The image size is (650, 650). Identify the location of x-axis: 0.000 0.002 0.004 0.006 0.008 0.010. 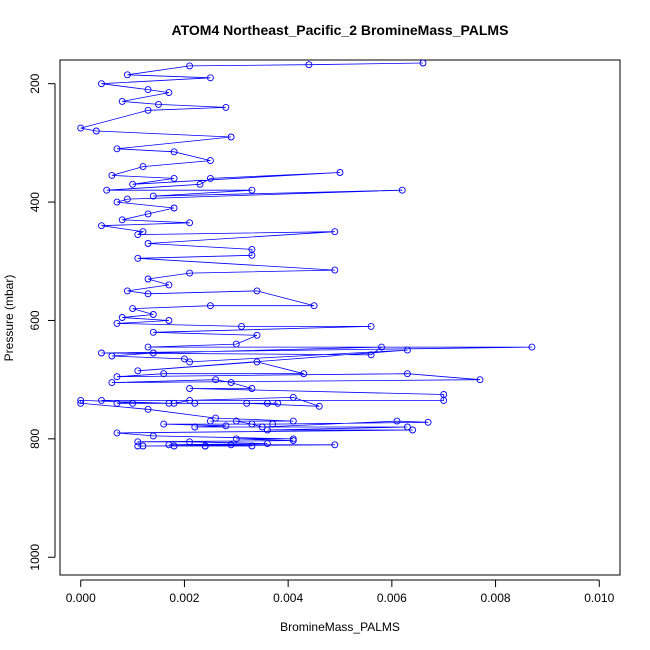
(340, 592).